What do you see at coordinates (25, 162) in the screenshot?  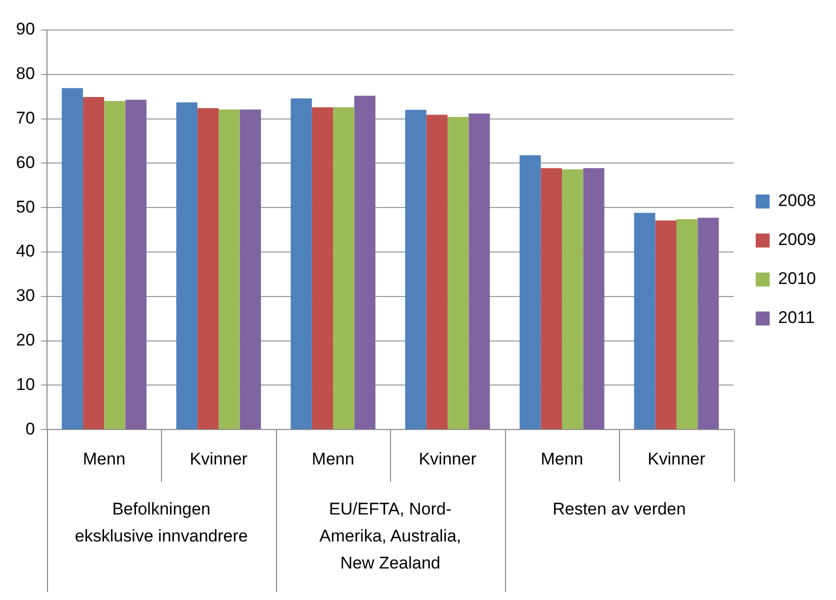 I see `y-tick-label: 60` at bounding box center [25, 162].